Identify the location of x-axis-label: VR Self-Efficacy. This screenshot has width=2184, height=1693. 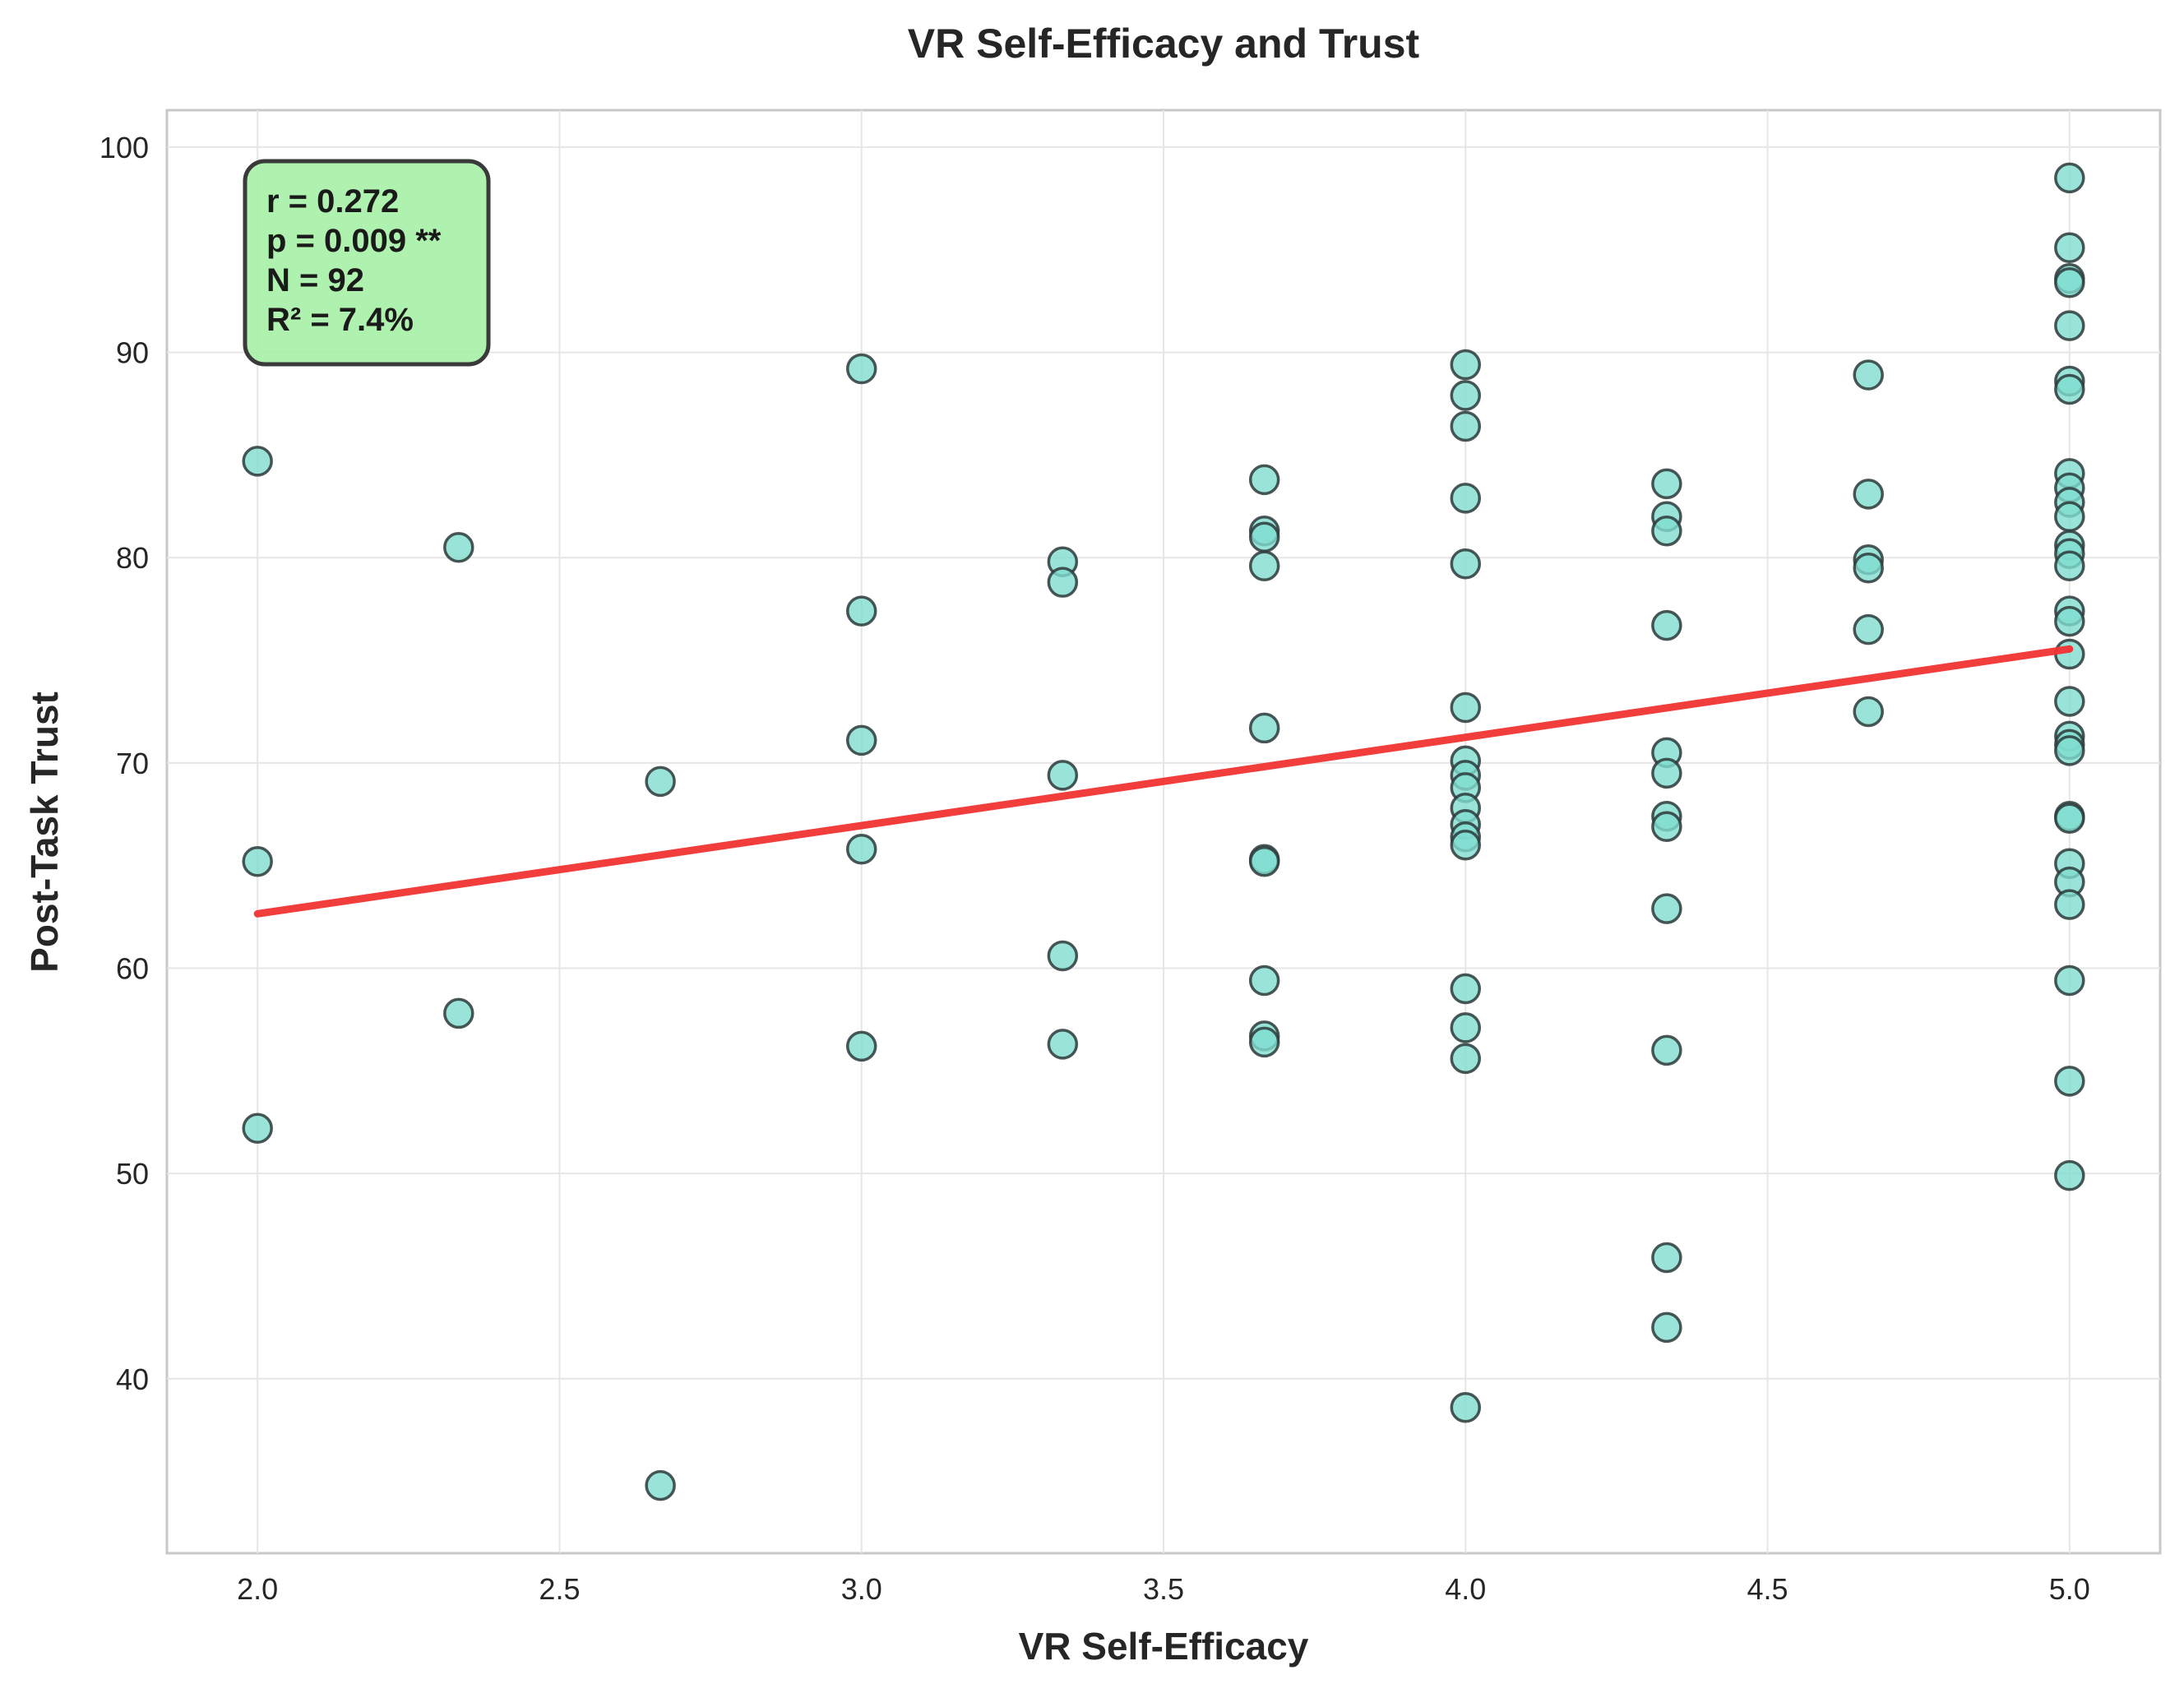
(1164, 1646).